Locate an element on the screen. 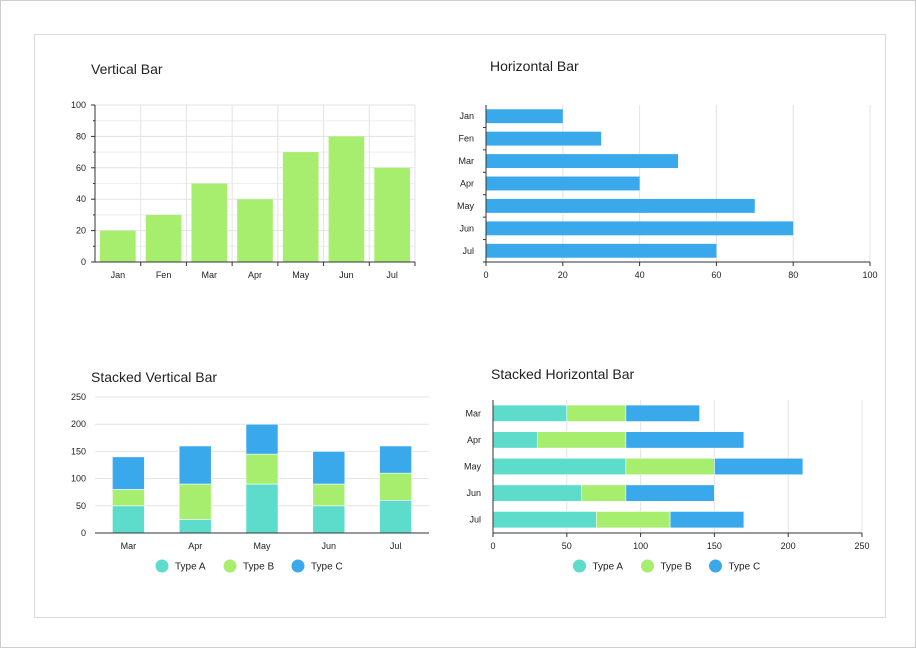 This screenshot has width=916, height=648. x-tick-label: 60 is located at coordinates (716, 275).